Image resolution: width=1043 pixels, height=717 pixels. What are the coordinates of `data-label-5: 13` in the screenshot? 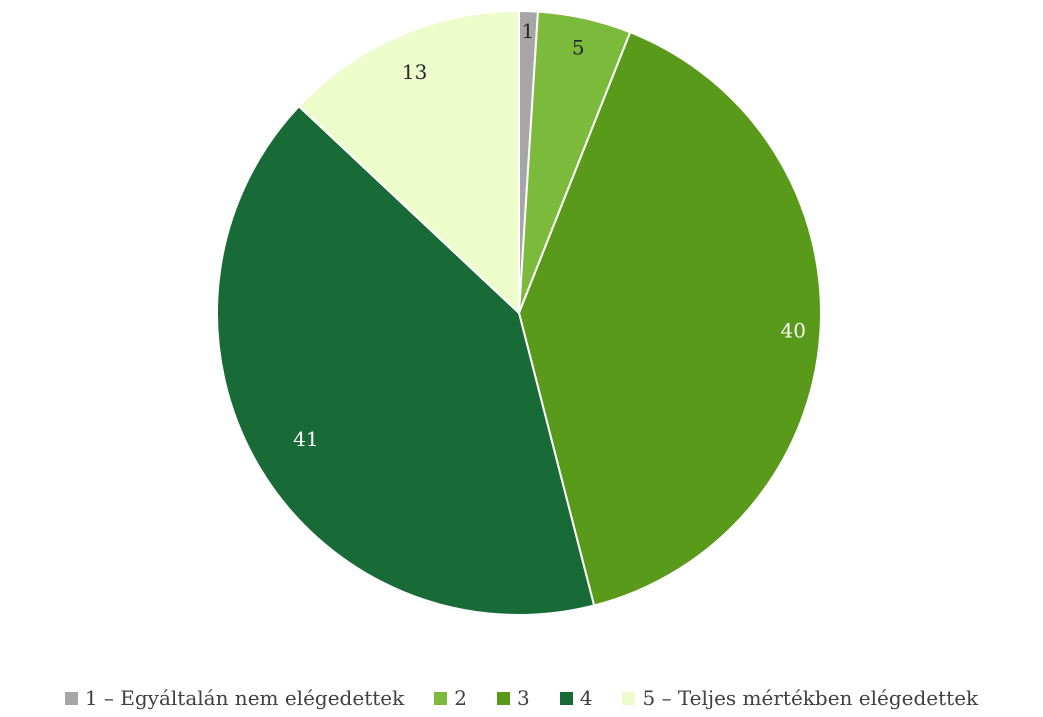 It's located at (414, 72).